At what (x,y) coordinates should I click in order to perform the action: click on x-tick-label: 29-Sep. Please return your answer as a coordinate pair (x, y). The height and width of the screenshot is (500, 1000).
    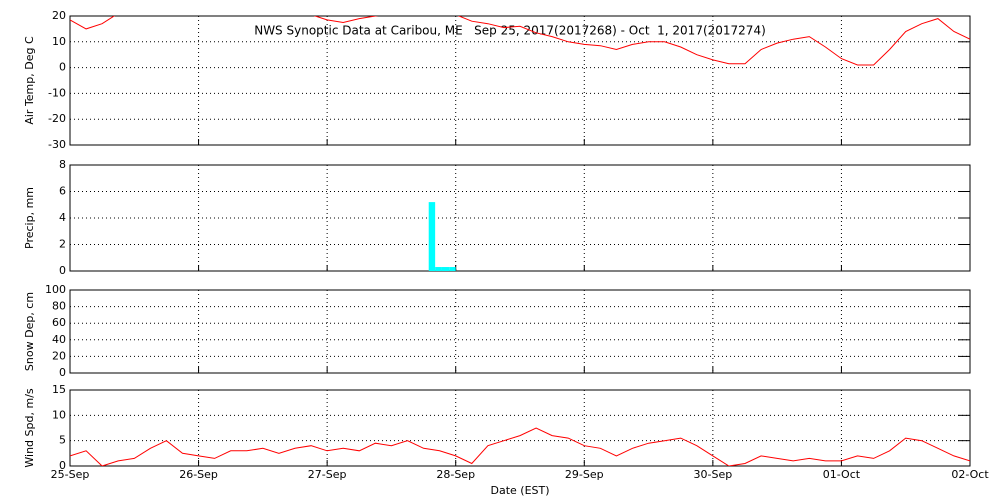
    Looking at the image, I should click on (584, 474).